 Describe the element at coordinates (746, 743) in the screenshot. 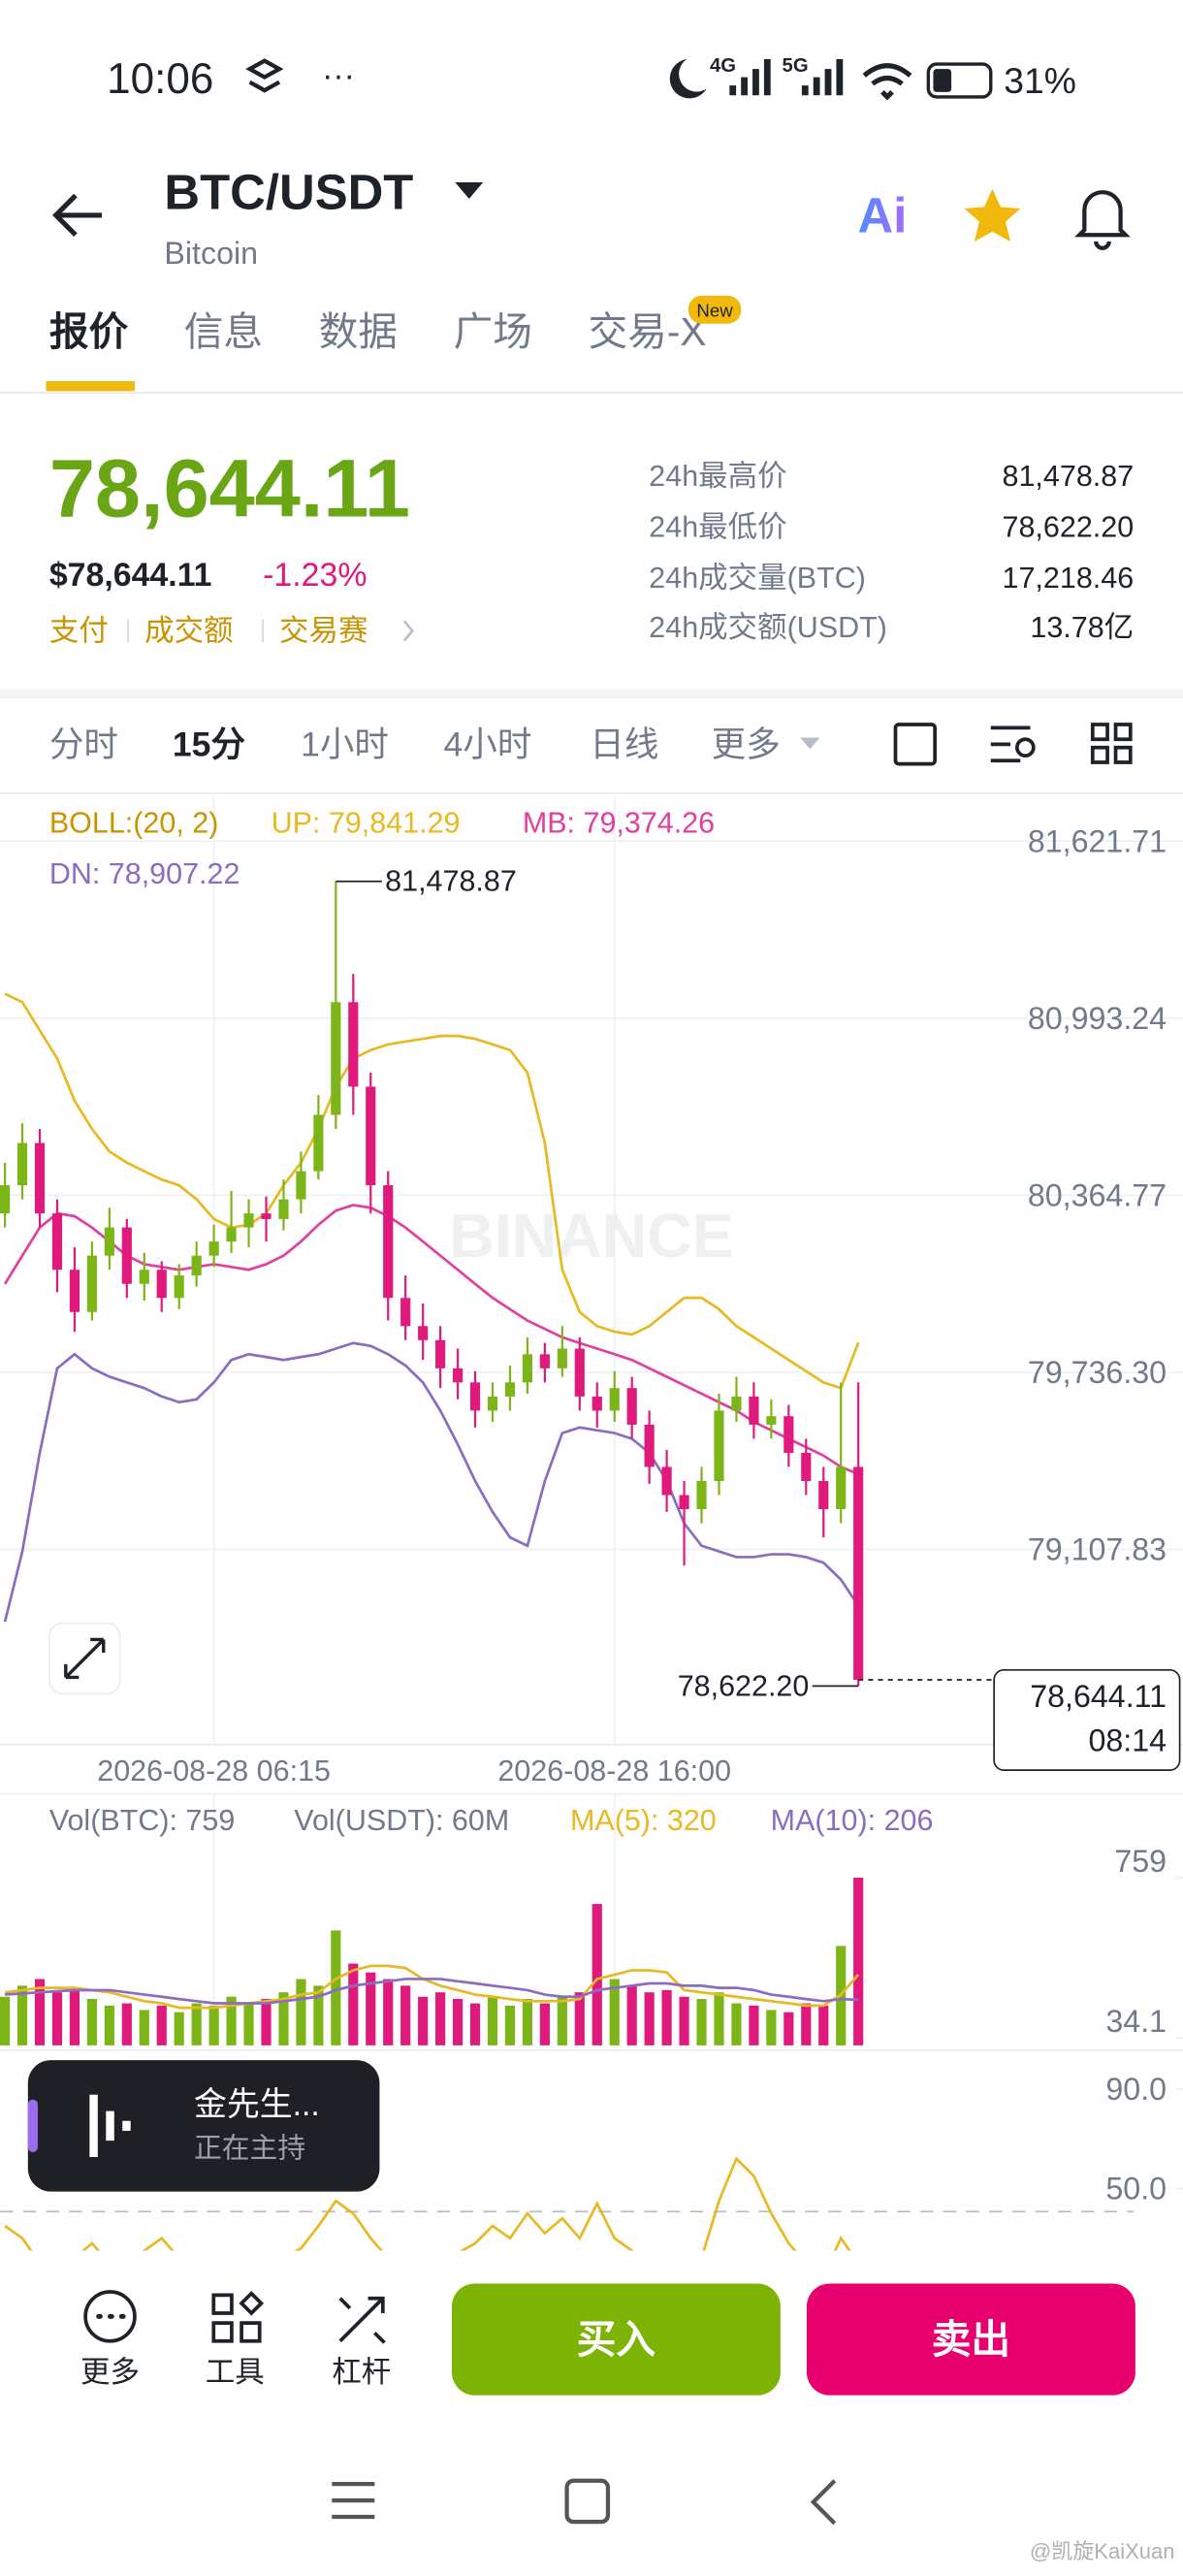

I see `interval: 更多` at that location.